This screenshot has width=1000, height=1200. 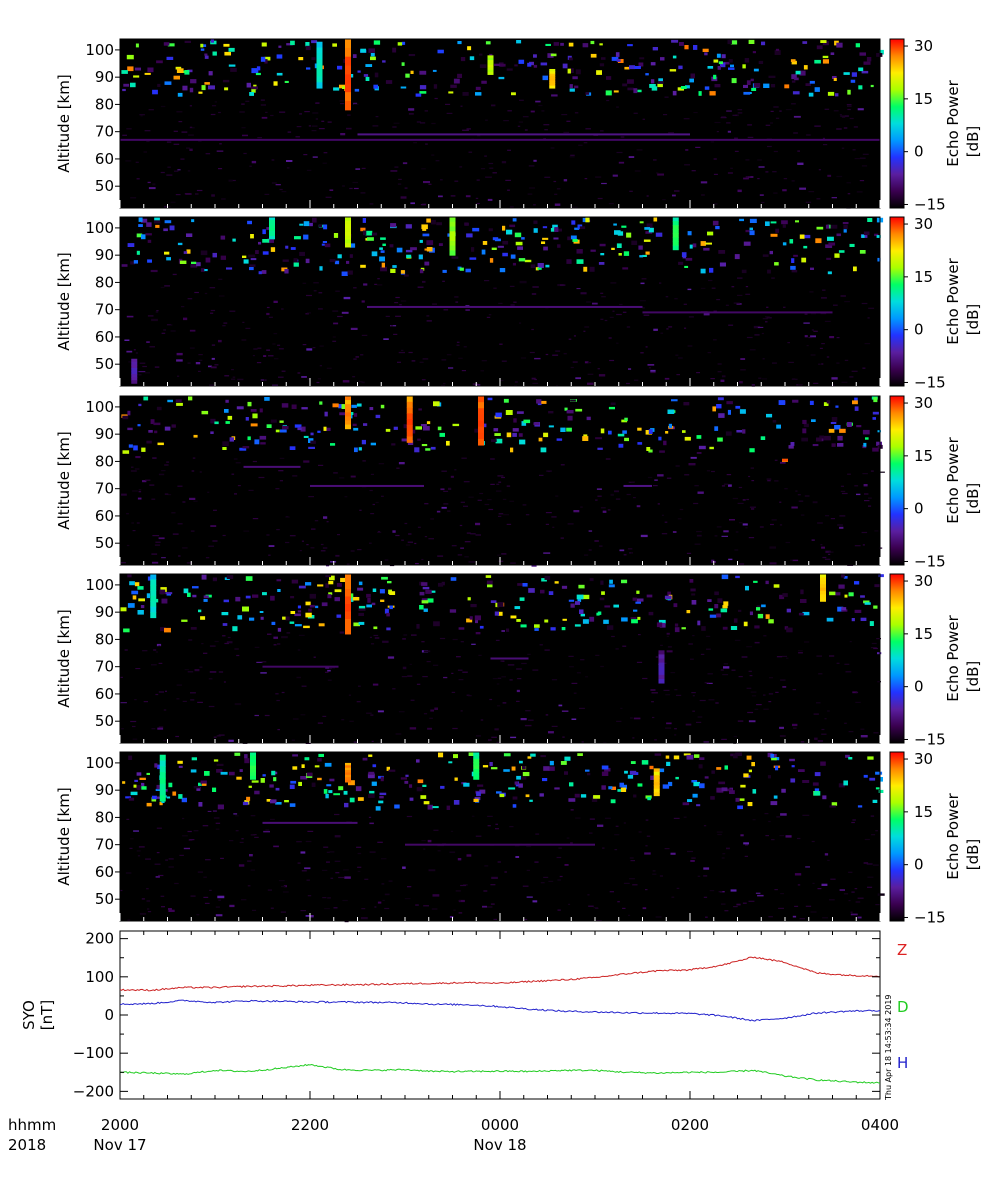 I want to click on time-tick-label: 0000, so click(x=500, y=1125).